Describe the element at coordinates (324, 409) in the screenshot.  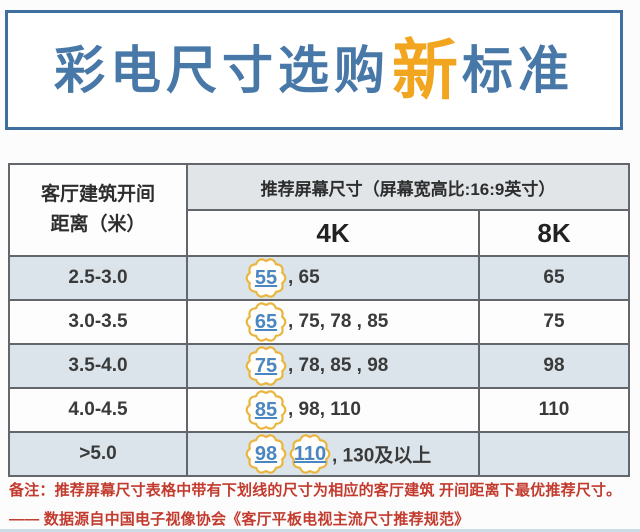
I see `size-4k-other-values: , 98, 110` at that location.